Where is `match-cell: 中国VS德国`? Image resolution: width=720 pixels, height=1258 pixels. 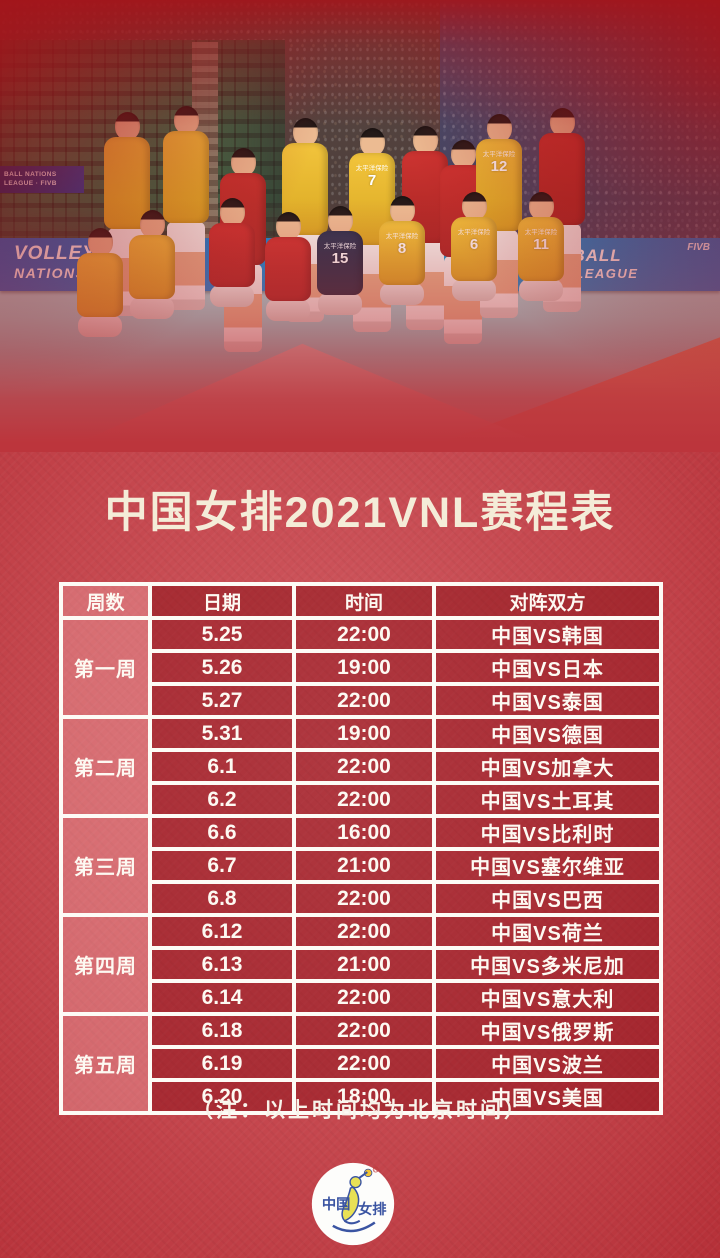 match-cell: 中国VS德国 is located at coordinates (547, 733).